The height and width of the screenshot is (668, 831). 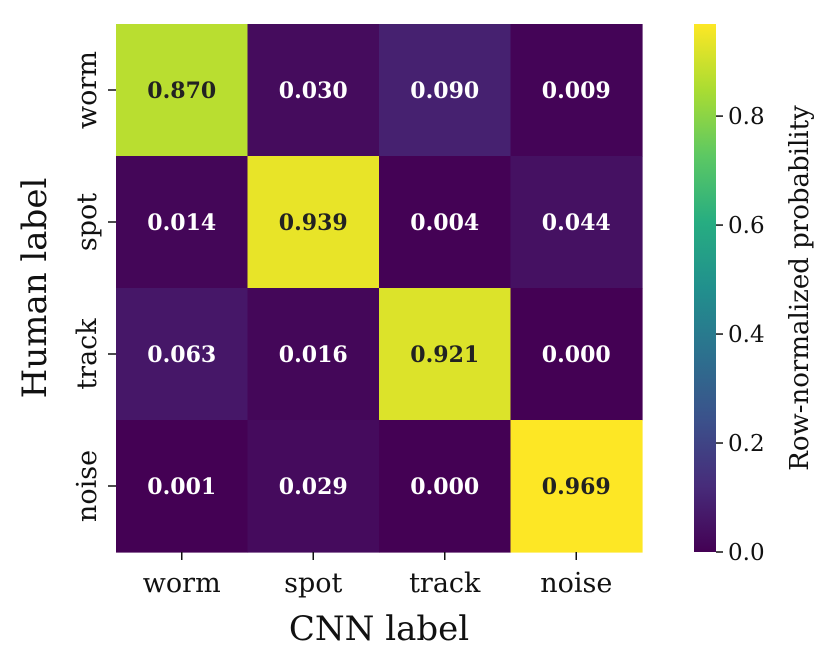 I want to click on cell-value-label: 0.090, so click(x=444, y=91).